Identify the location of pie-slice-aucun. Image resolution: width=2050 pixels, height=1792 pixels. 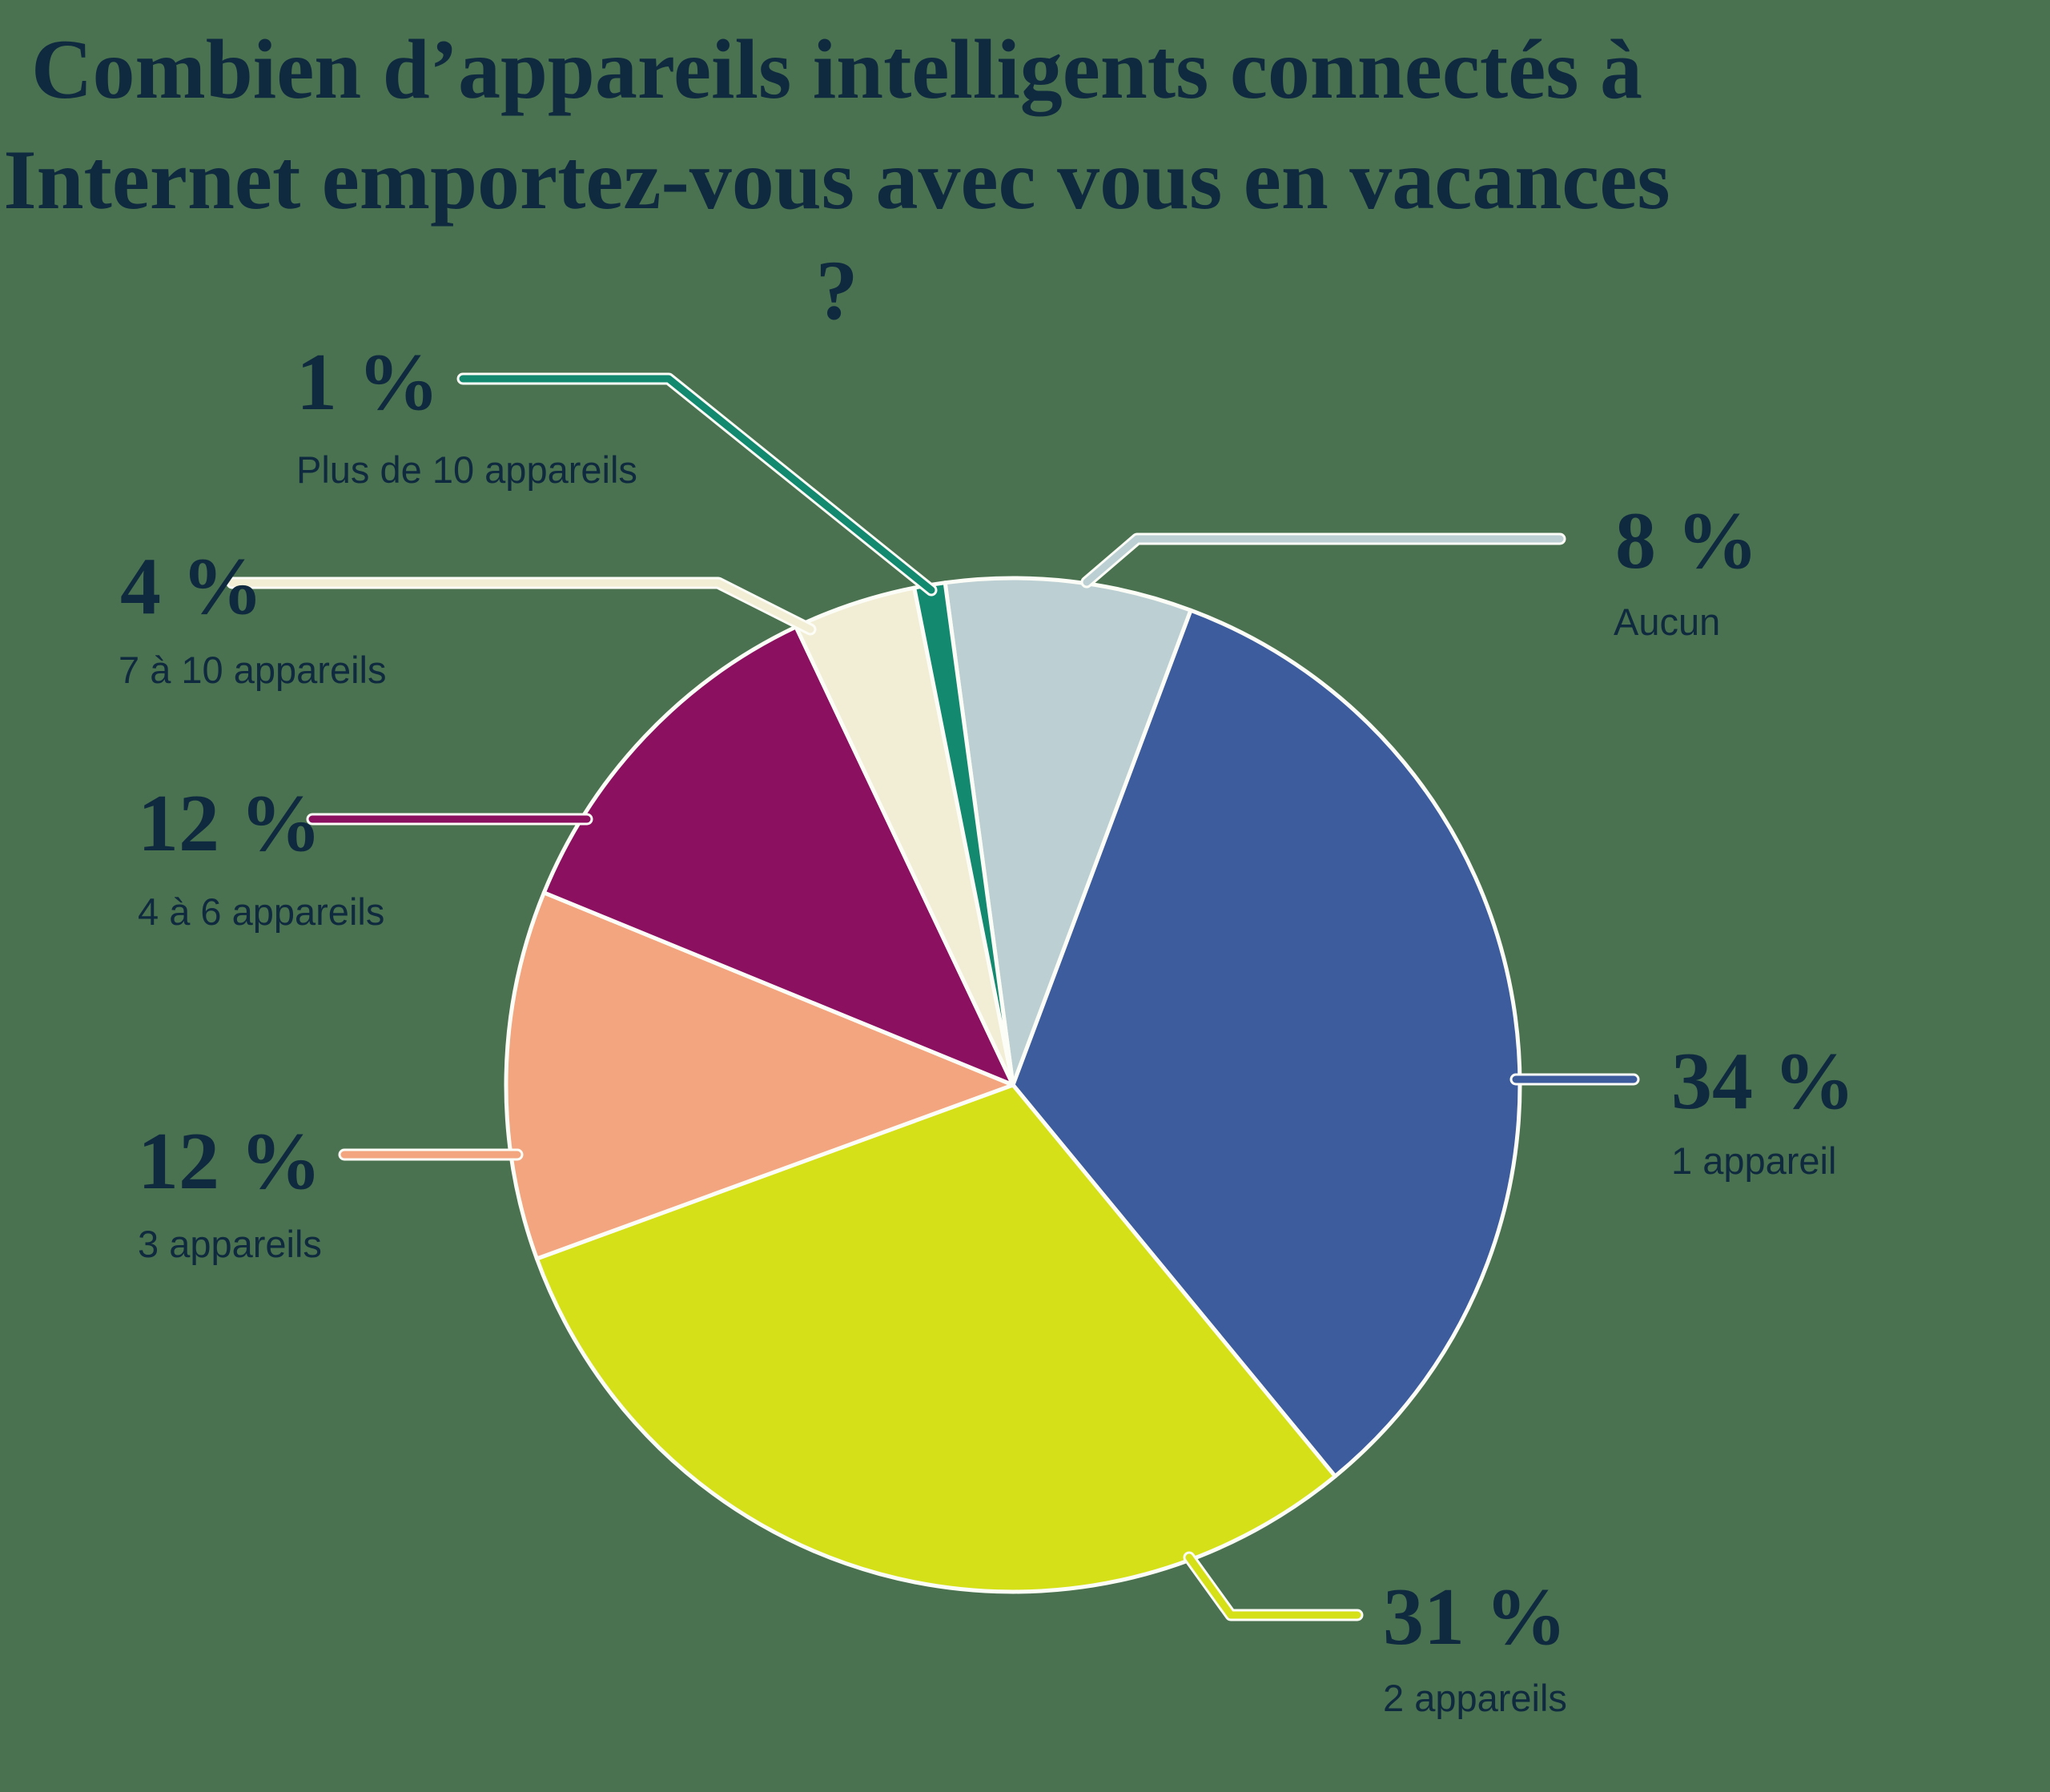
(1068, 832).